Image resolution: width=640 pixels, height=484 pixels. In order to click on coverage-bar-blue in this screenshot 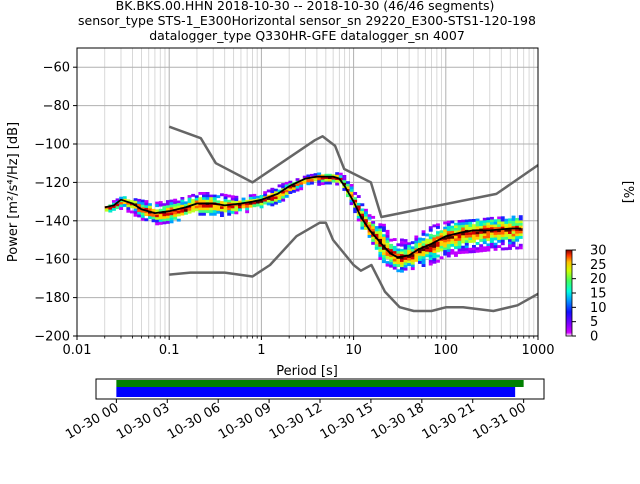, I will do `click(316, 392)`.